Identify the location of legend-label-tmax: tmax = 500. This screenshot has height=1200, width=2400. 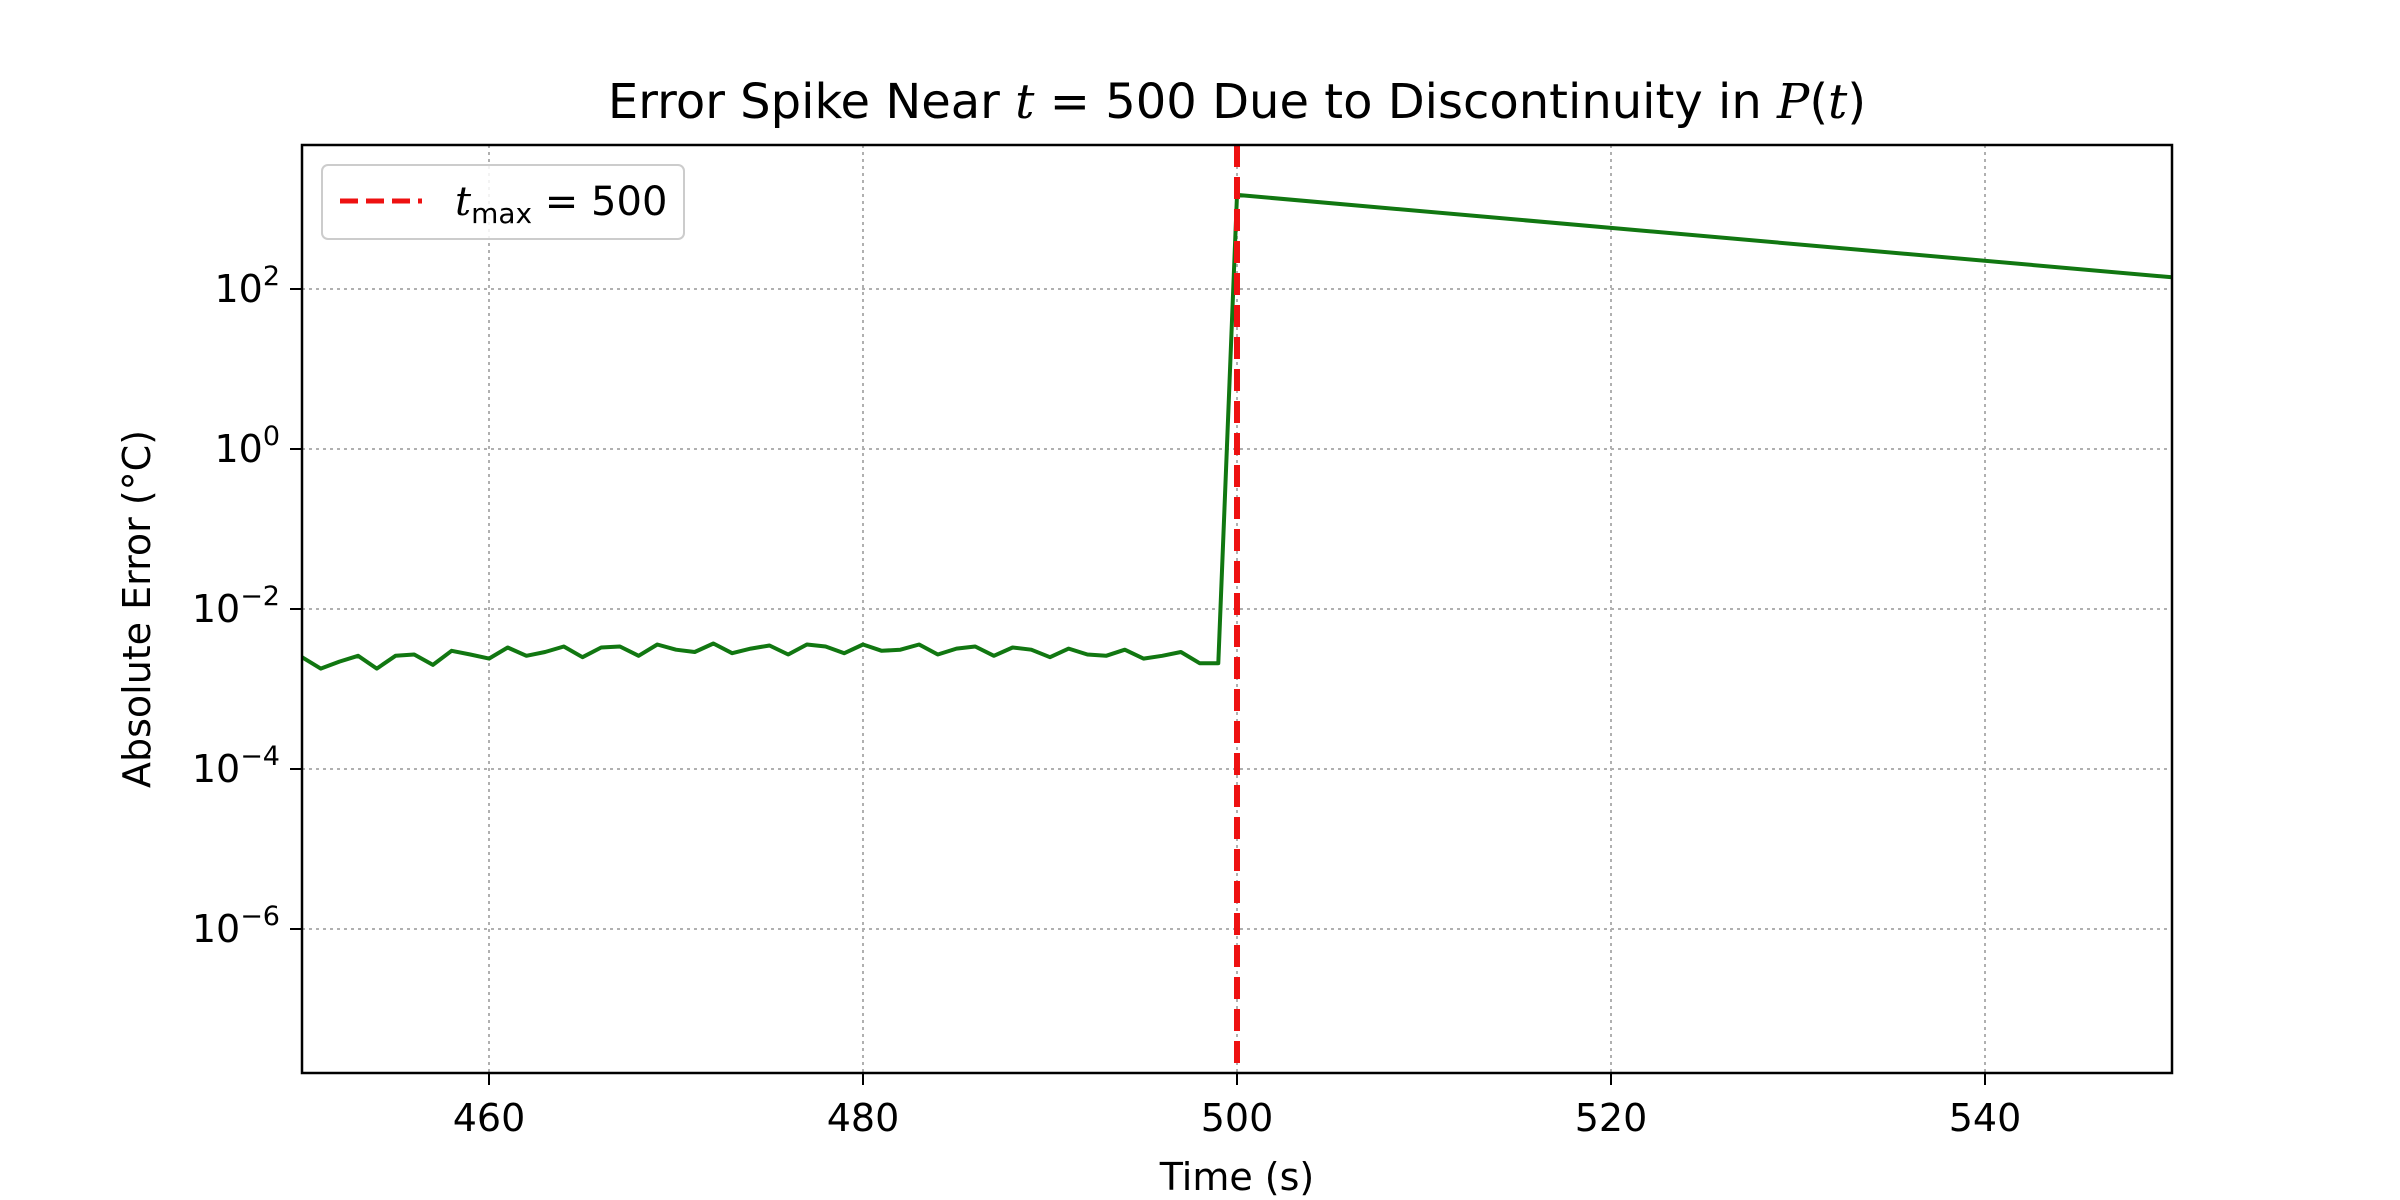
(561, 204).